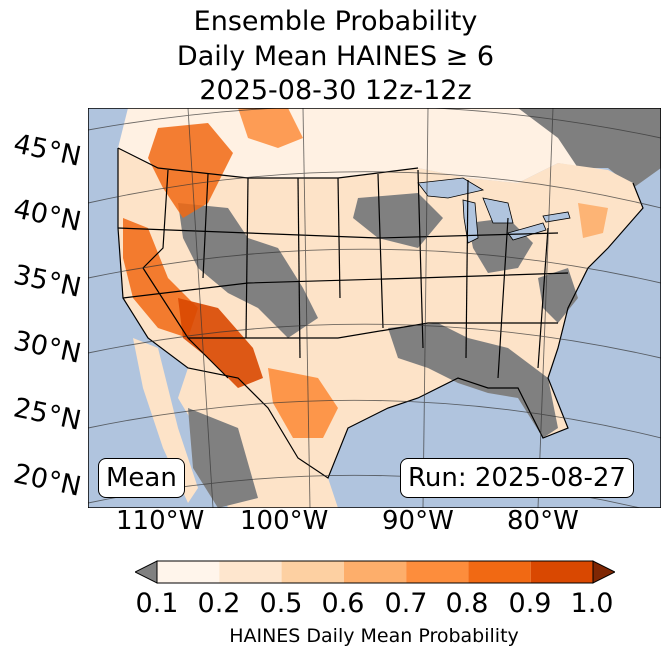 Image resolution: width=671 pixels, height=658 pixels. I want to click on stat-label-box: Mean, so click(141, 478).